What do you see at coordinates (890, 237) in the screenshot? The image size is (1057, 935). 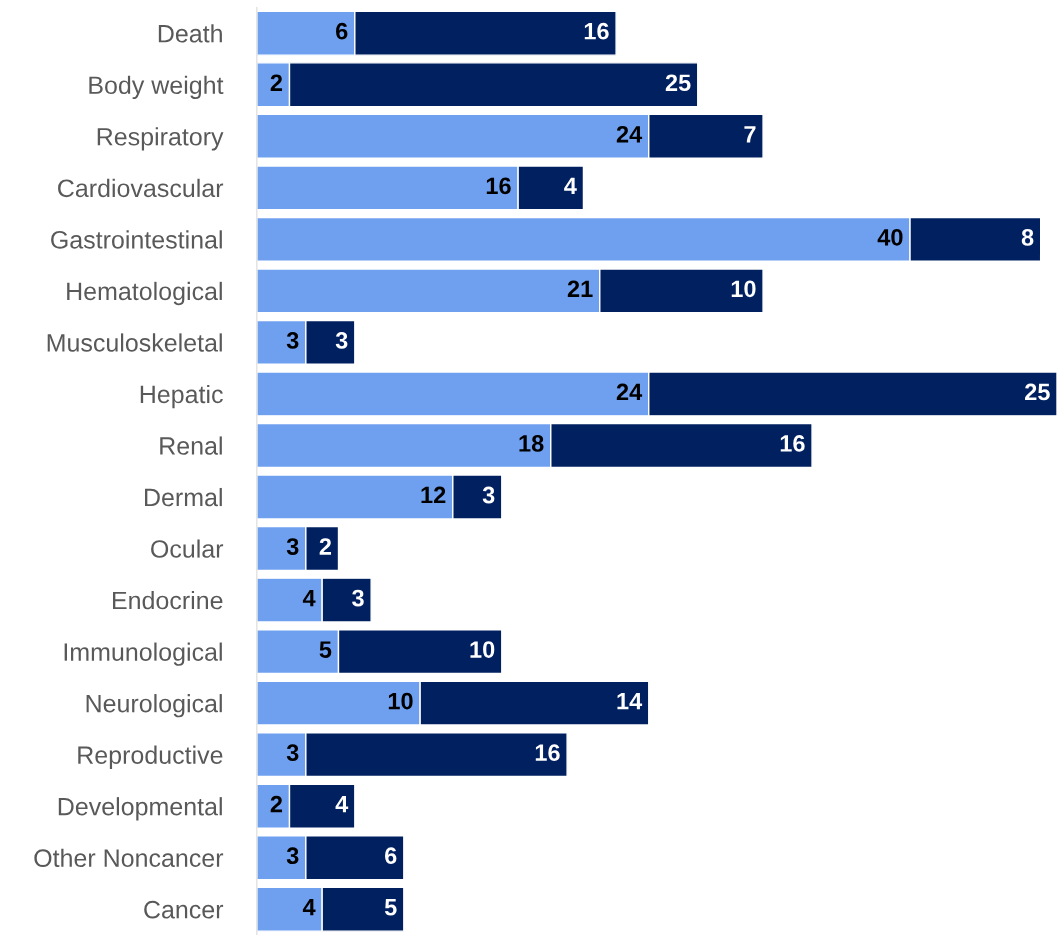 I see `data-label: 40` at bounding box center [890, 237].